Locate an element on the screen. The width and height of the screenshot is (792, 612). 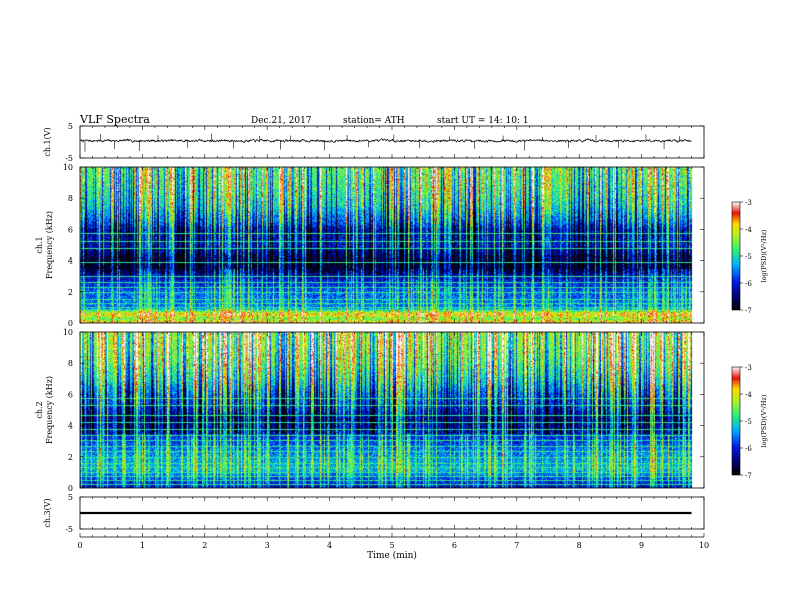
x-tick-label: 2 is located at coordinates (204, 545).